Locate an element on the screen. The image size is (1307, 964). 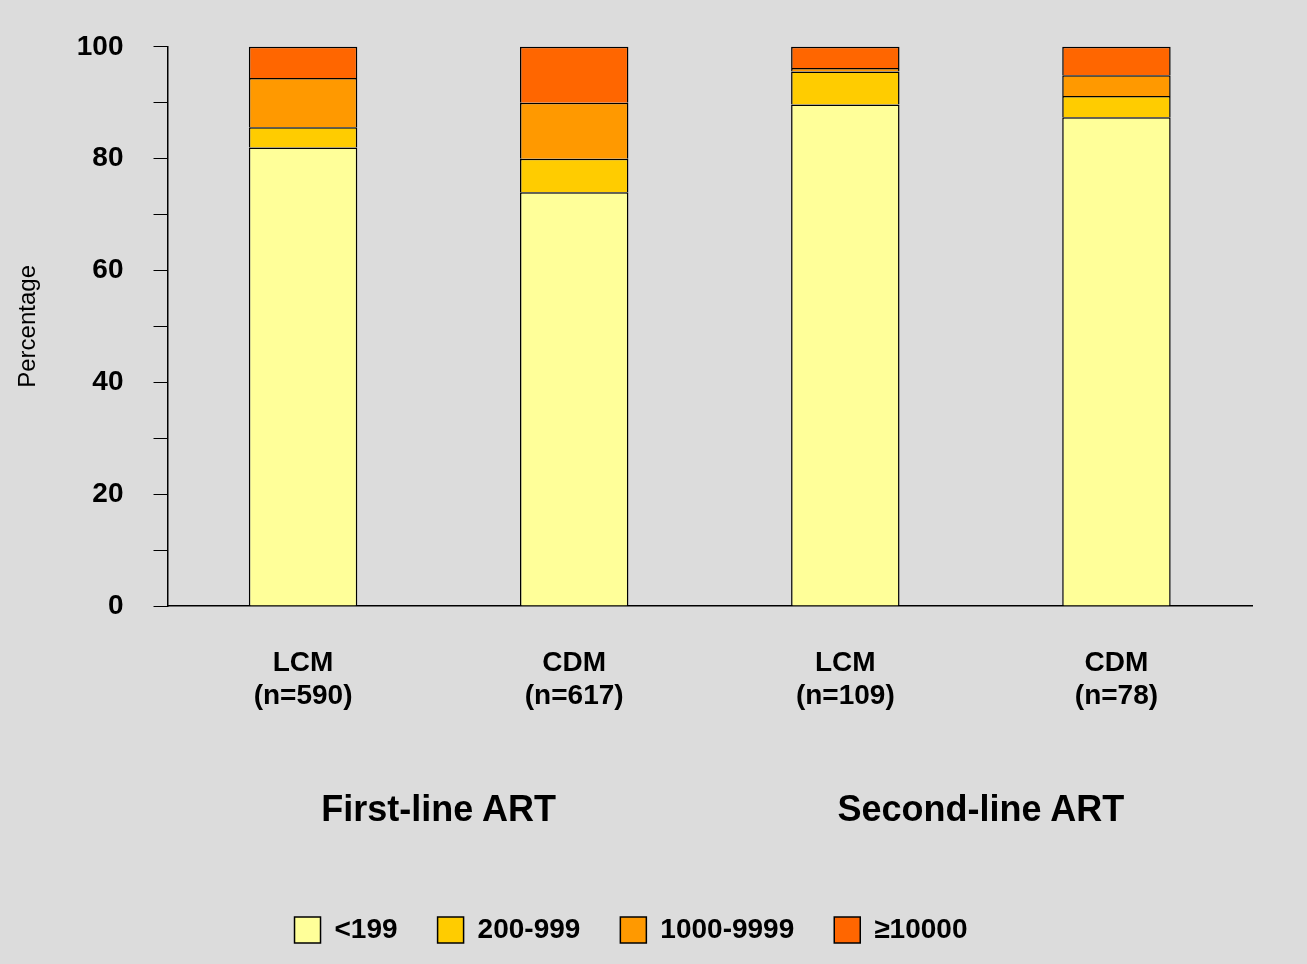
x-tick-label: LCM (n=590) is located at coordinates (303, 678).